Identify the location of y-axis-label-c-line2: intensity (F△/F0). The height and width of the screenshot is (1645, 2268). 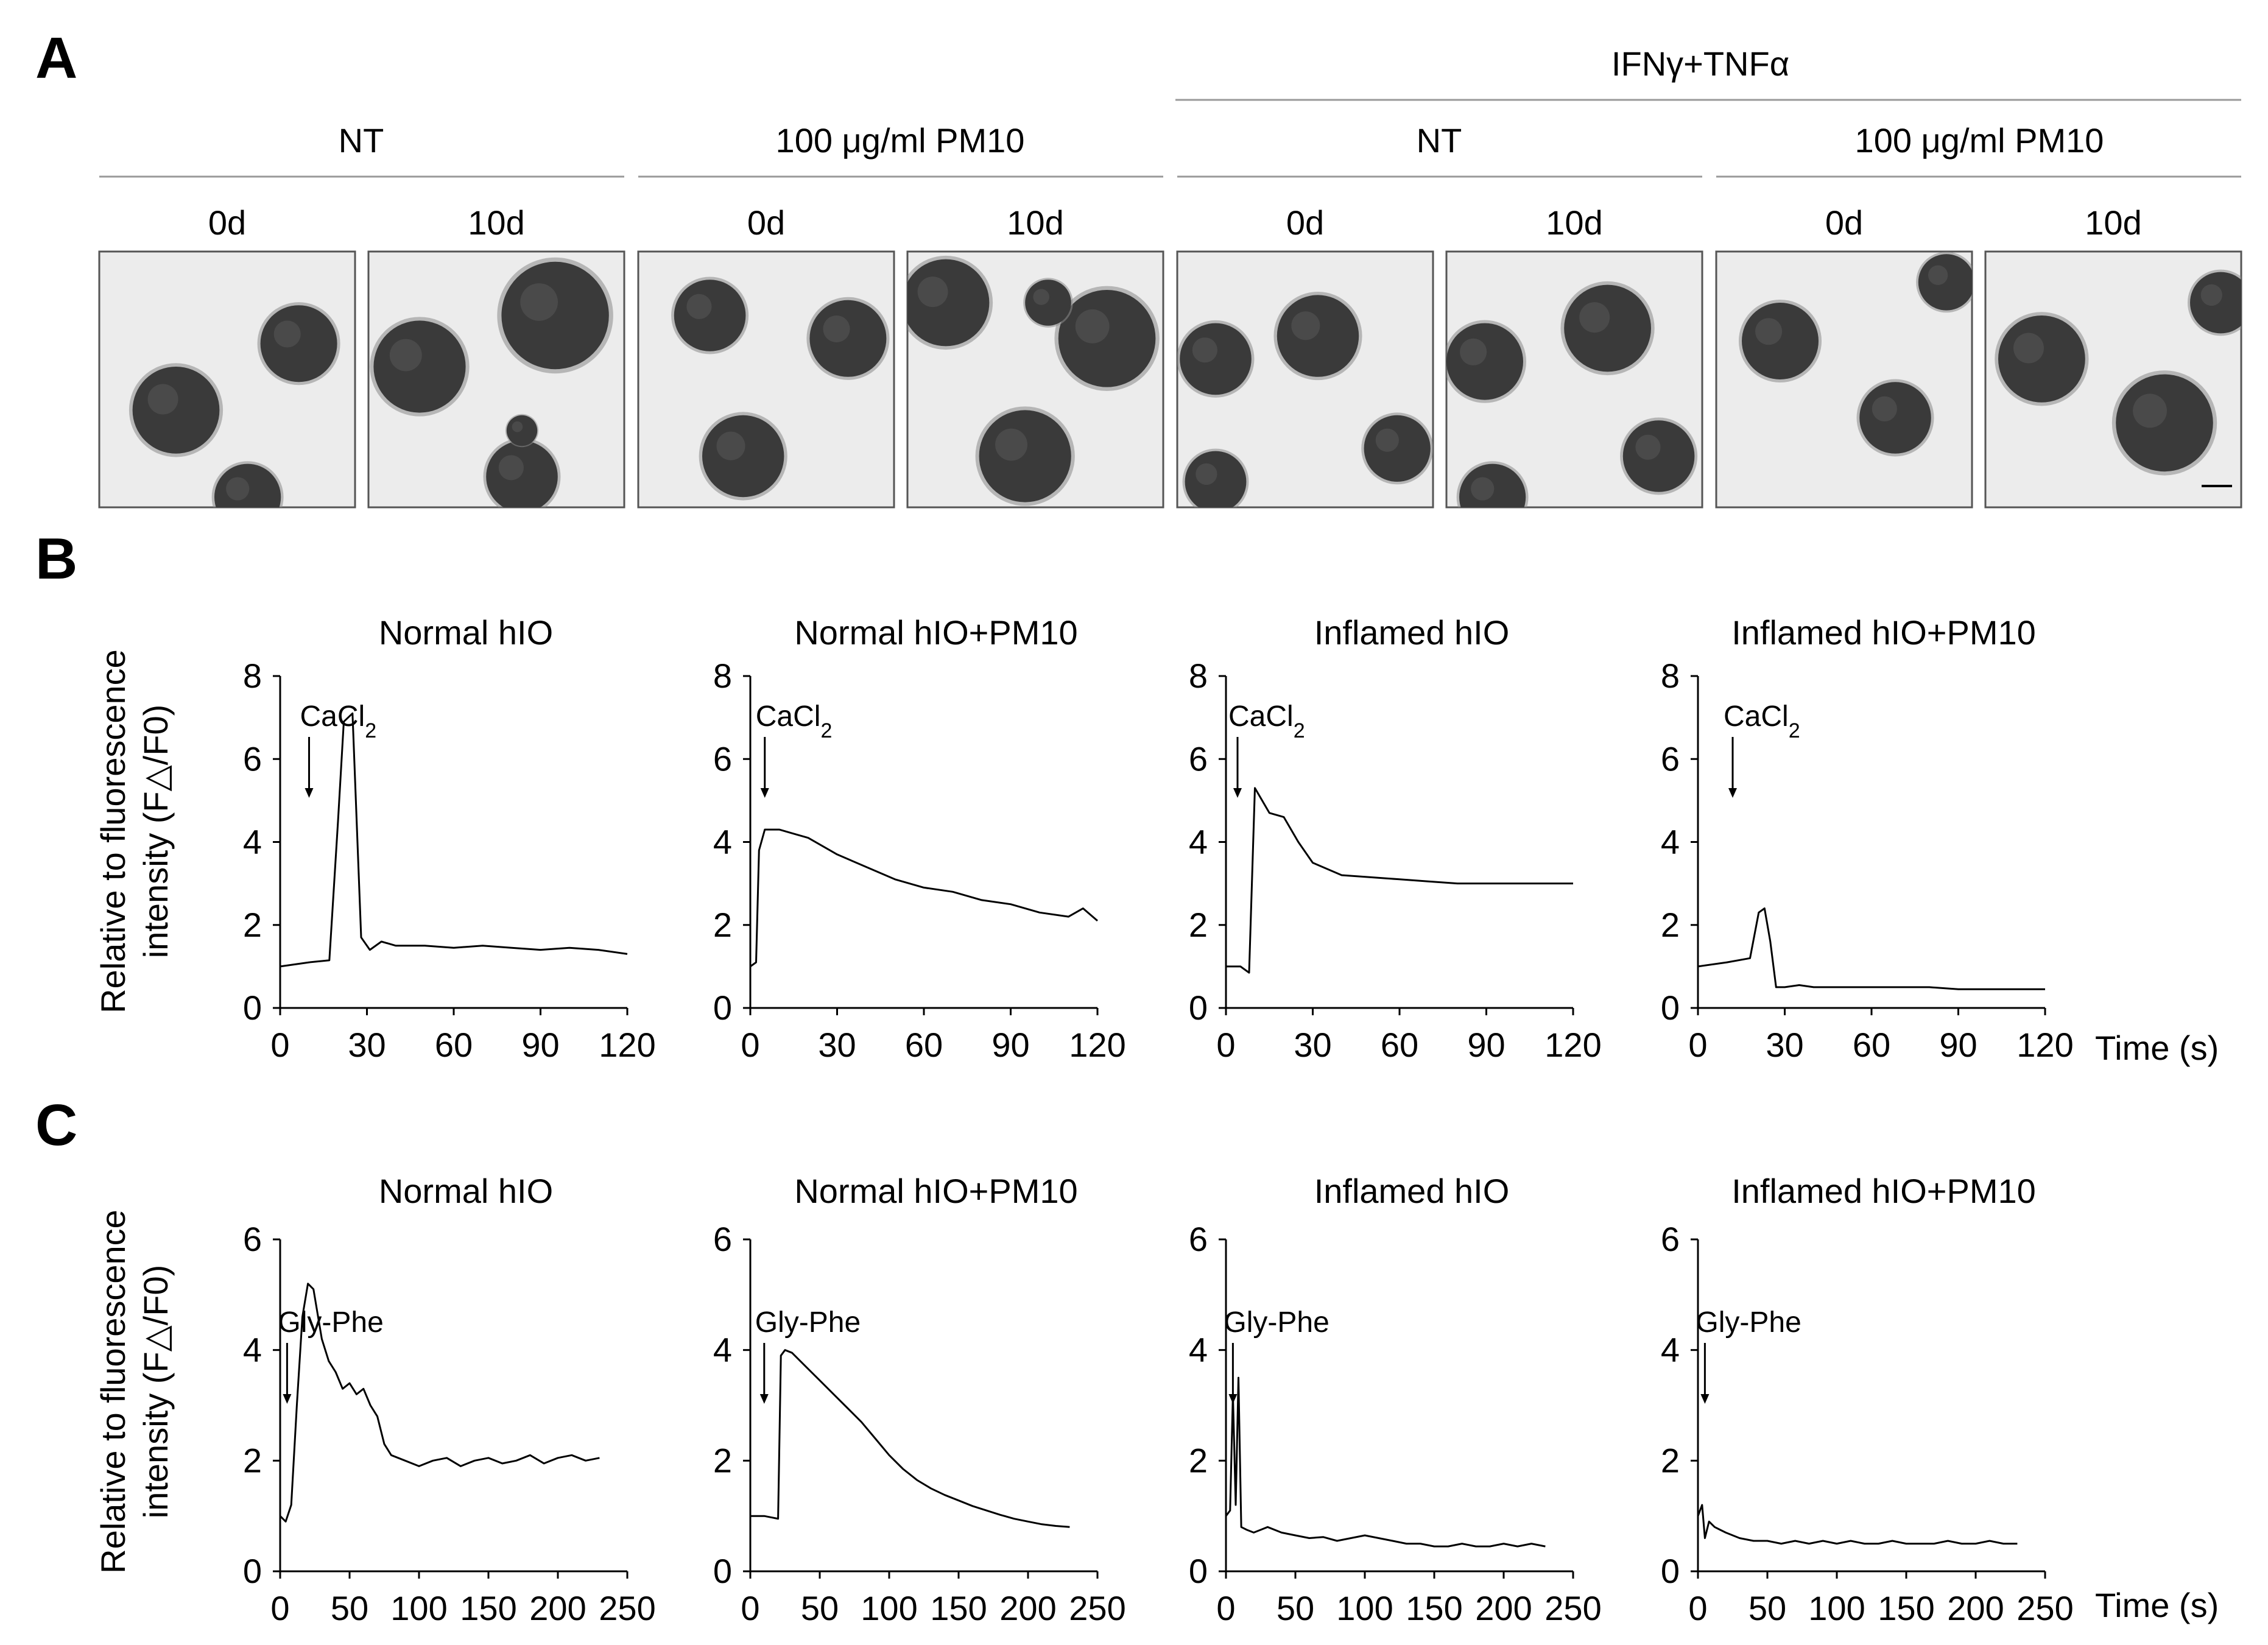
(155, 1391).